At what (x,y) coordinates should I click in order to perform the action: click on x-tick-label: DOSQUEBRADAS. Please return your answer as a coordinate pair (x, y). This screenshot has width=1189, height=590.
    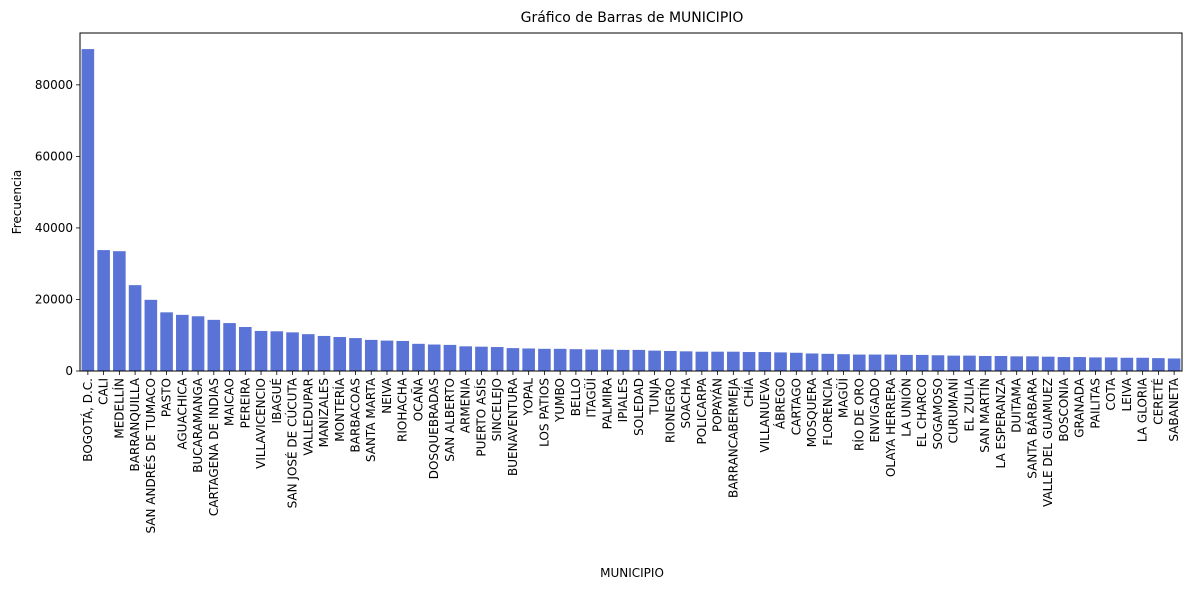
    Looking at the image, I should click on (434, 428).